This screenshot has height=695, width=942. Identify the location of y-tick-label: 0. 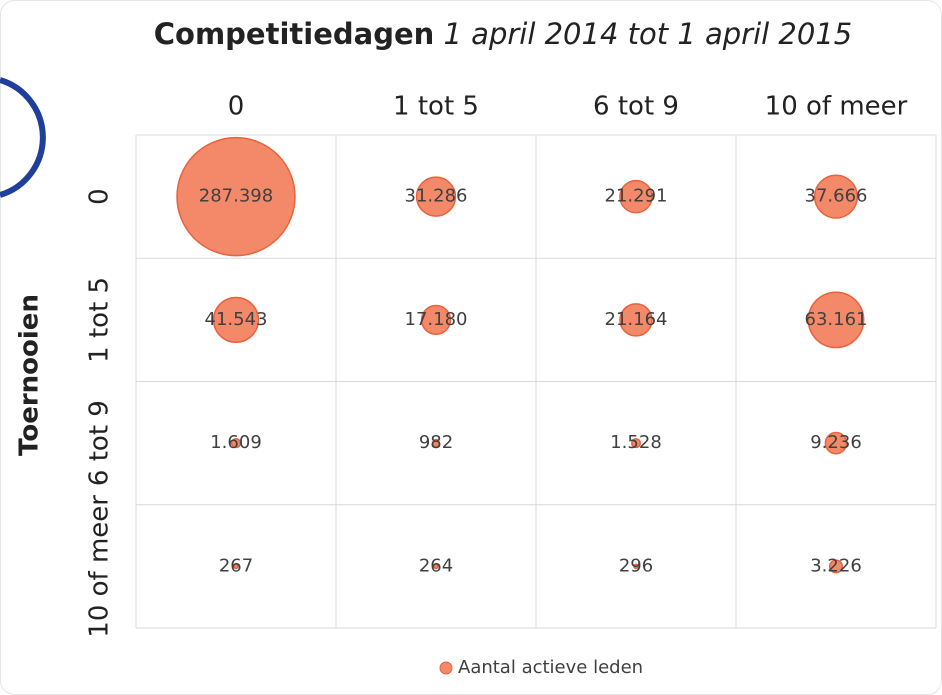
(100, 196).